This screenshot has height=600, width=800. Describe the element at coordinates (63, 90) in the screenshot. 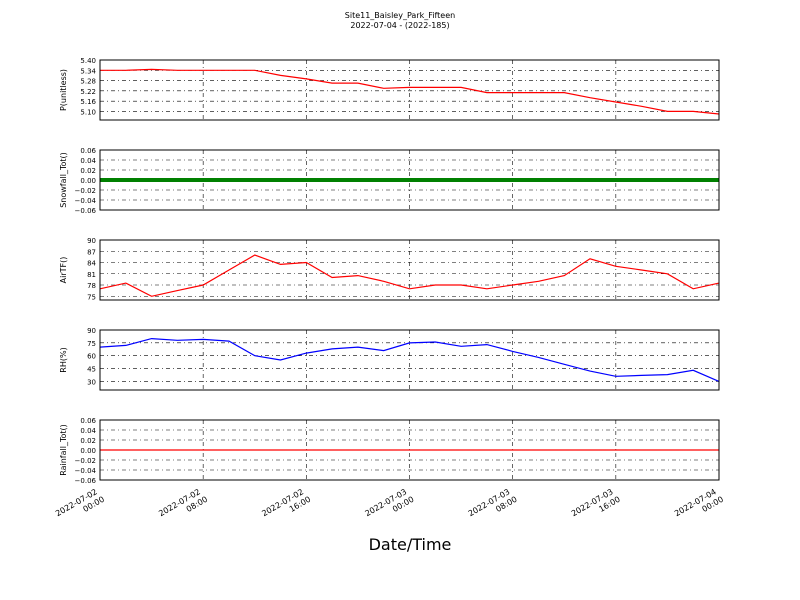

I see `y-axis-label: P(unitless)` at that location.